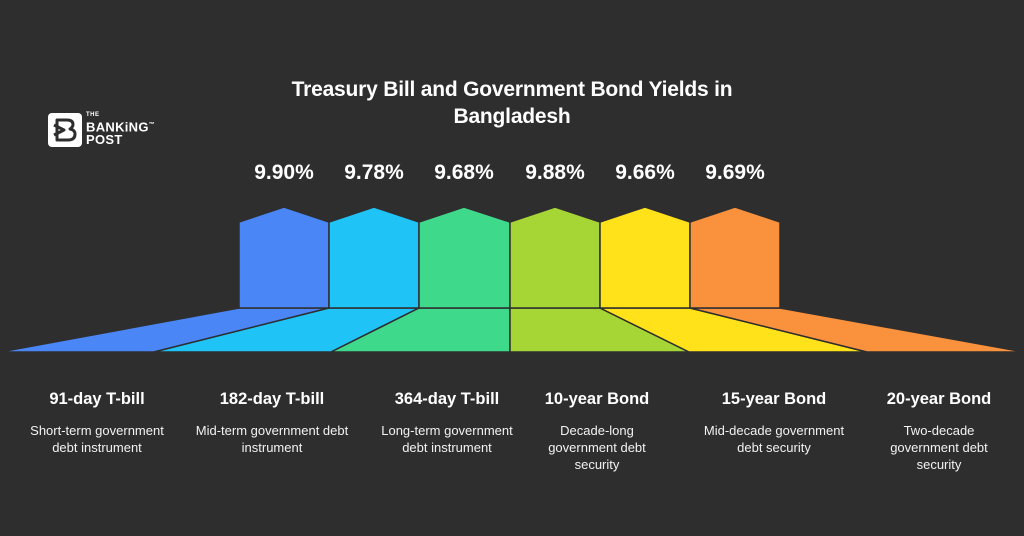 The image size is (1024, 536). Describe the element at coordinates (597, 447) in the screenshot. I see `description-10-year: Decade-long government debt security` at that location.